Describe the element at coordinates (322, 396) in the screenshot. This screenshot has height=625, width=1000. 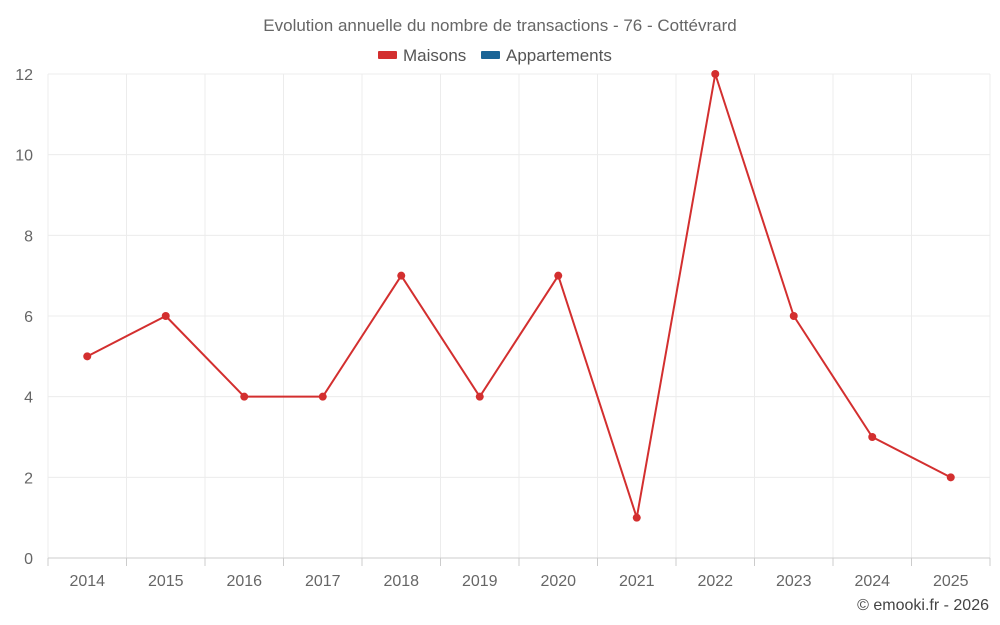
I see `data-point-maisons-2017` at that location.